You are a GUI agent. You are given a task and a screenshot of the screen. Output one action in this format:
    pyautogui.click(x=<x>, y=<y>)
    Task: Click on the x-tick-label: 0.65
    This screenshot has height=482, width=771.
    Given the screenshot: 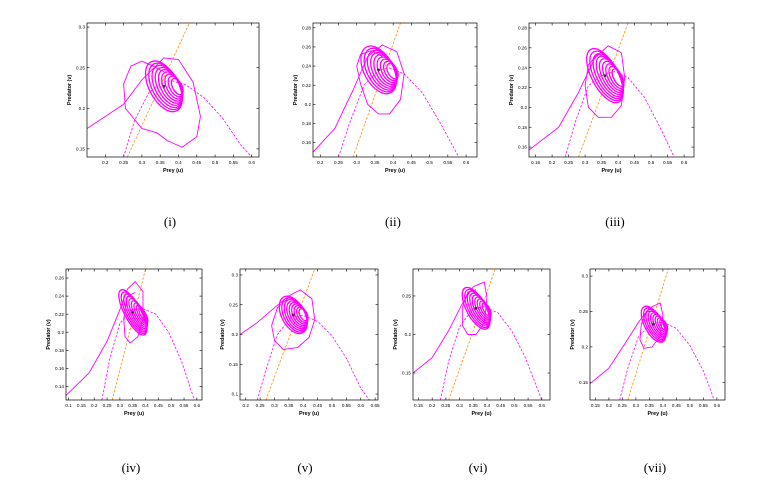 What is the action you would take?
    pyautogui.click(x=375, y=405)
    